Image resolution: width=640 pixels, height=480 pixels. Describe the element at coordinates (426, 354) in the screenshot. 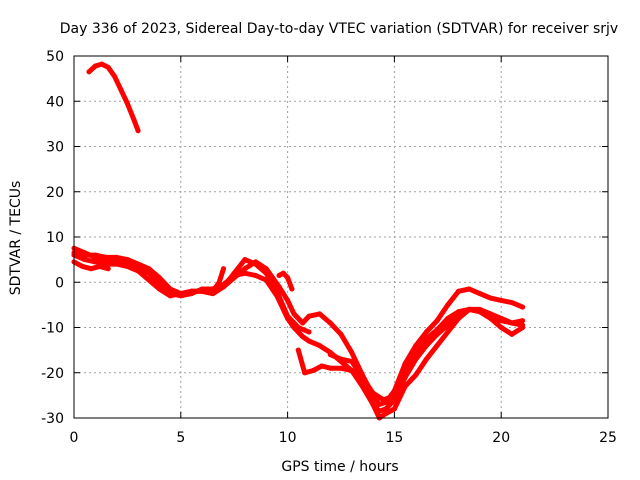

I see `series-line-track-f` at that location.